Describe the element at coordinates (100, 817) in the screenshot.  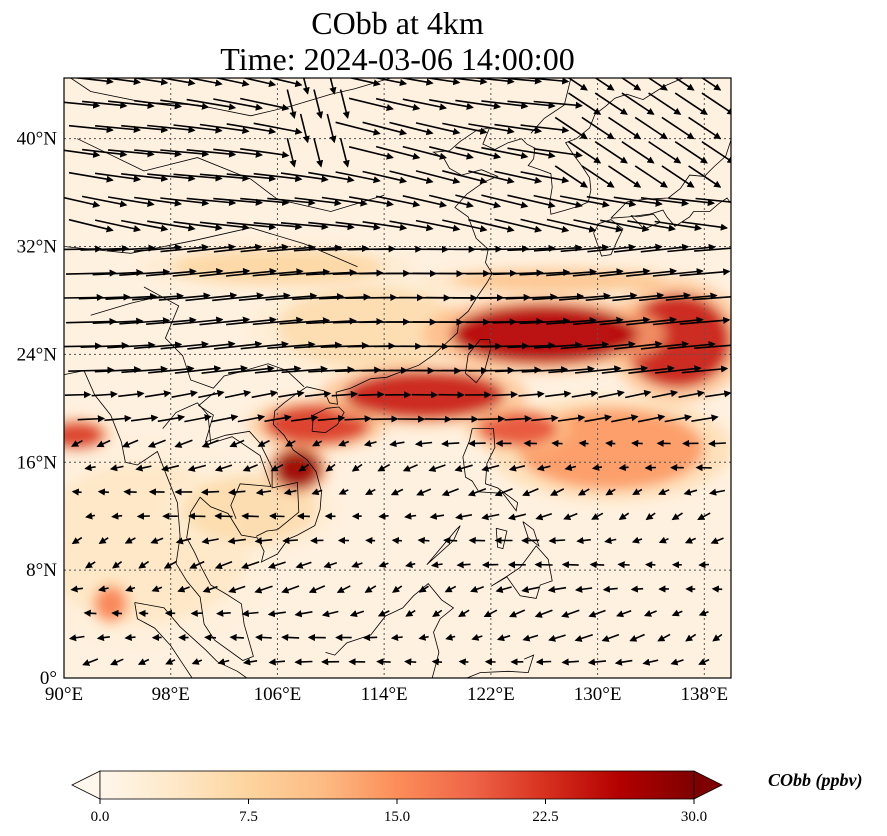
I see `colorbar-tick-label: 0.0` at that location.